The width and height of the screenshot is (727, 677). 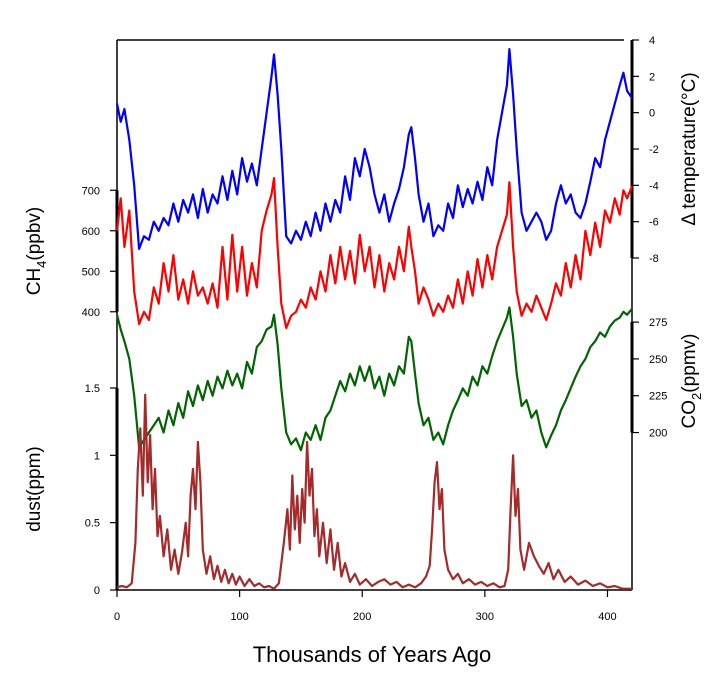 I want to click on dust-y-tick-label: 0.5, so click(x=92, y=524).